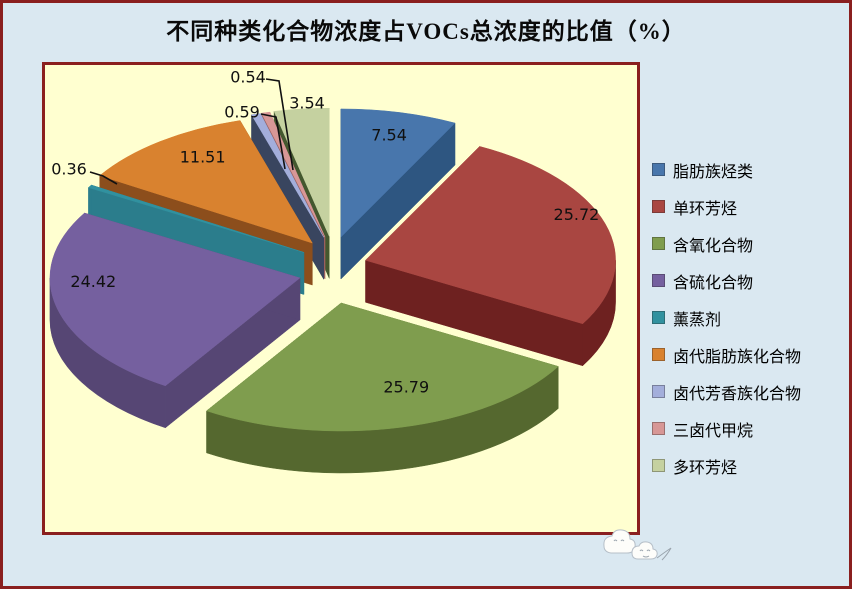 The width and height of the screenshot is (852, 589). Describe the element at coordinates (697, 320) in the screenshot. I see `legend-label: 薰蒸剂` at that location.